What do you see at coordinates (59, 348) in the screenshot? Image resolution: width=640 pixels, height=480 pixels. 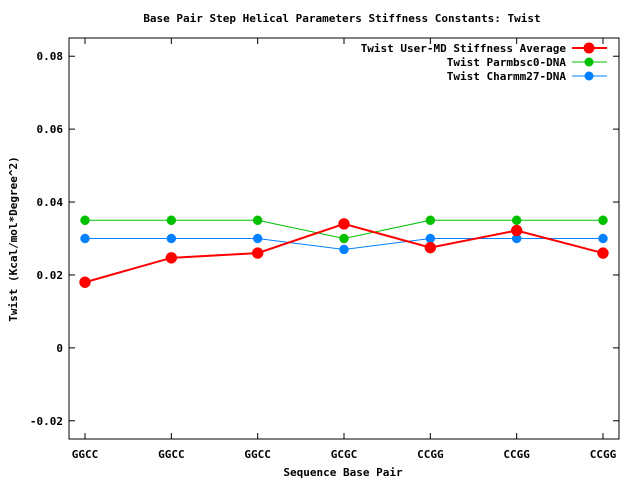 I see `y-tick-label: 0` at bounding box center [59, 348].